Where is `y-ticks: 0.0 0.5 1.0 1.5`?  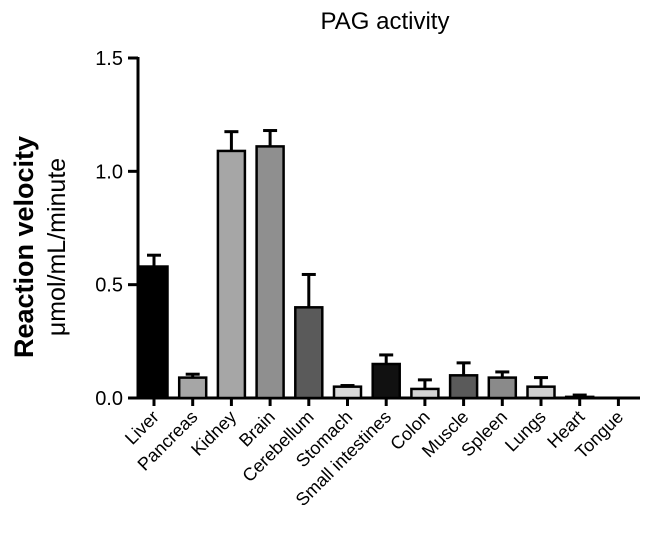 y-ticks: 0.0 0.5 1.0 1.5 is located at coordinates (116, 229).